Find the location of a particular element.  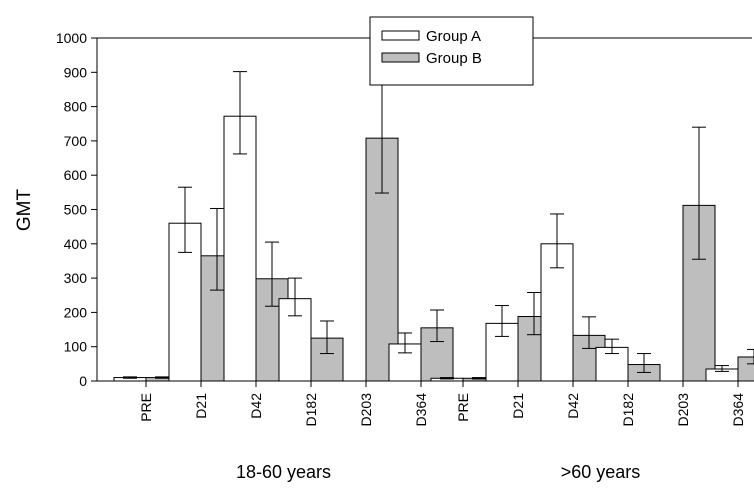

group-label-1: >60 years is located at coordinates (601, 472).